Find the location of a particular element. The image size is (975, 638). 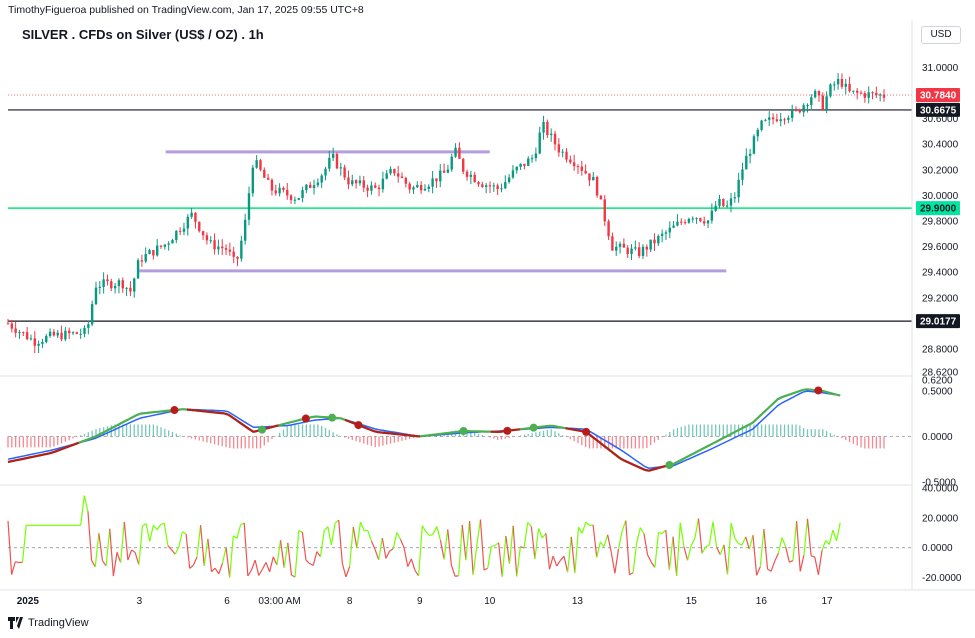

oscillator-pane is located at coordinates (459, 536).